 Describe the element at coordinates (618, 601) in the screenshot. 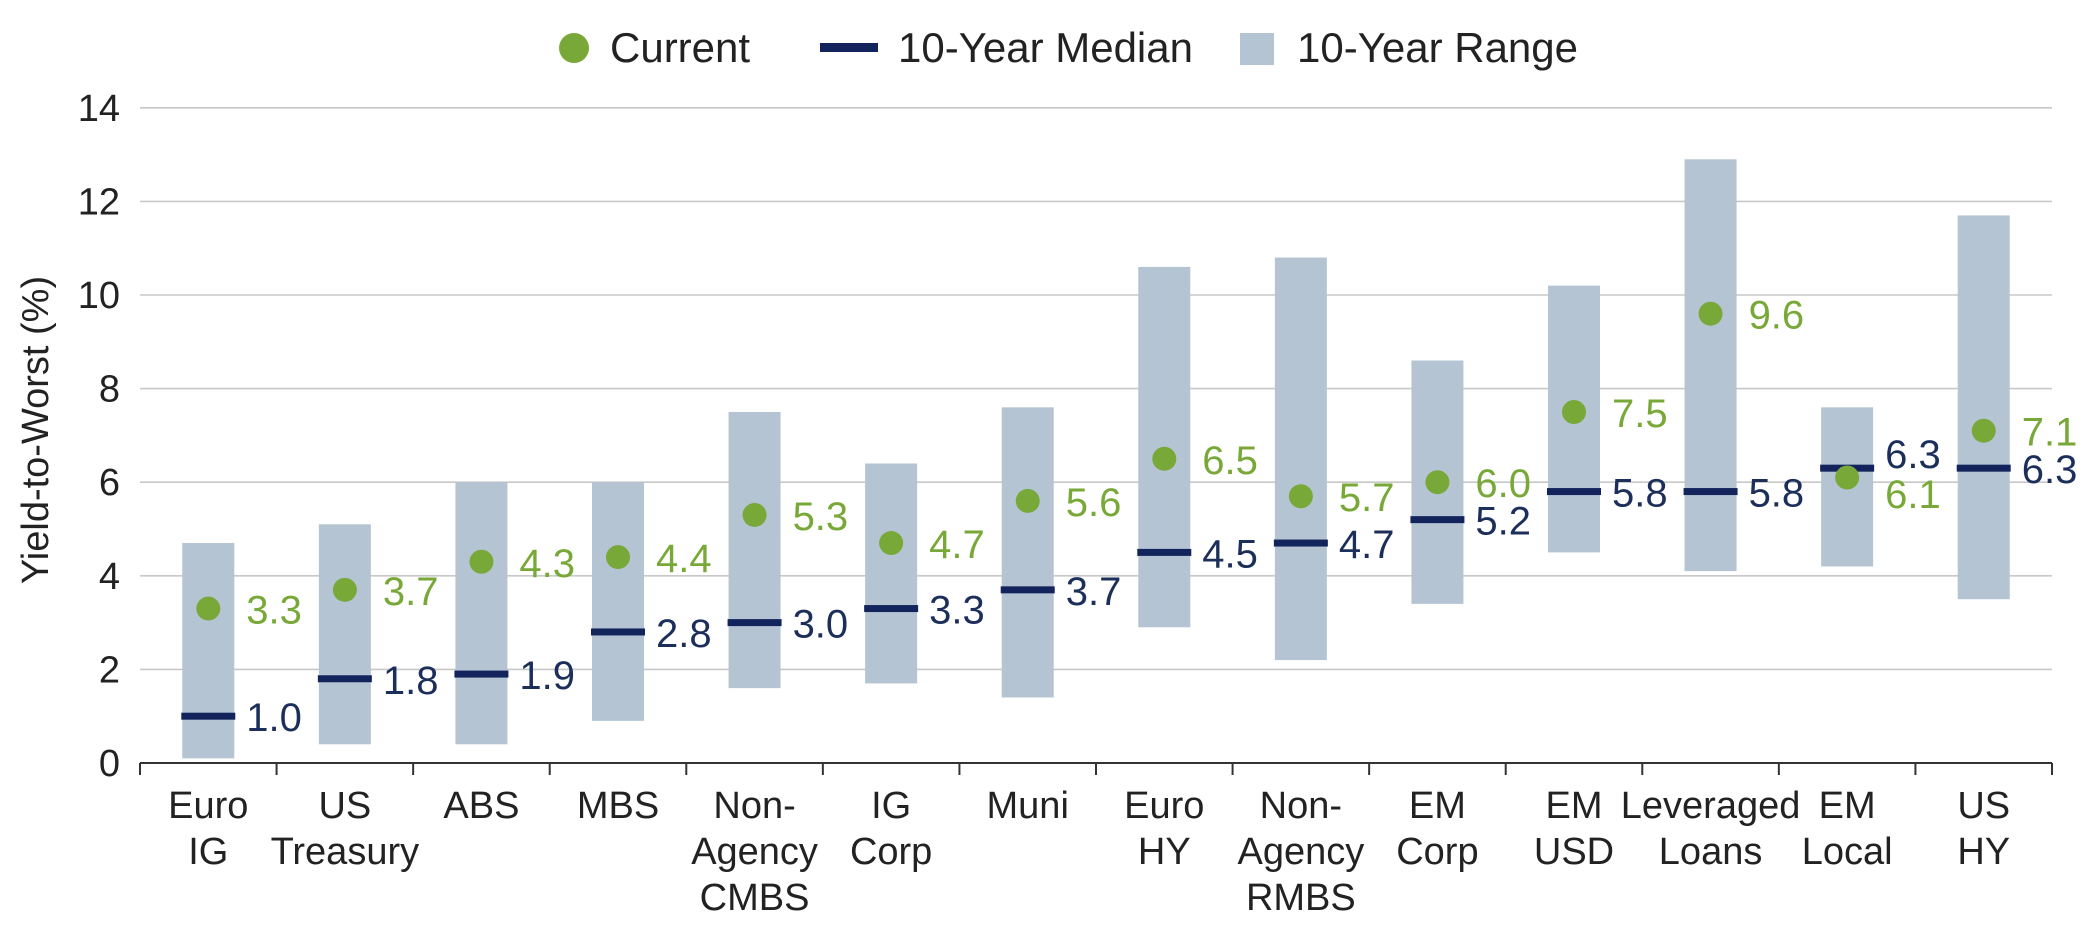

I see `range-bar-mbs` at that location.